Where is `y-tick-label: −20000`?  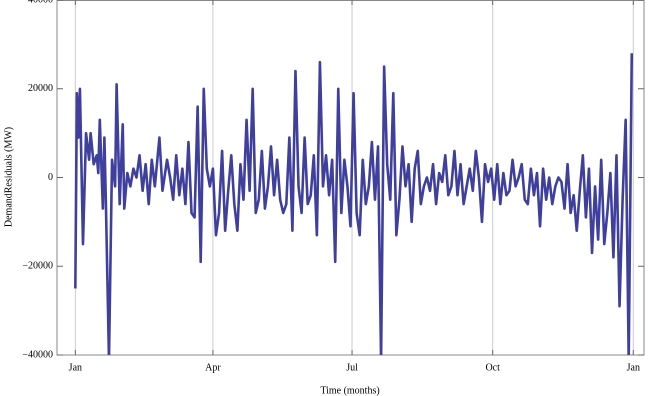
y-tick-label: −20000 is located at coordinates (37, 266).